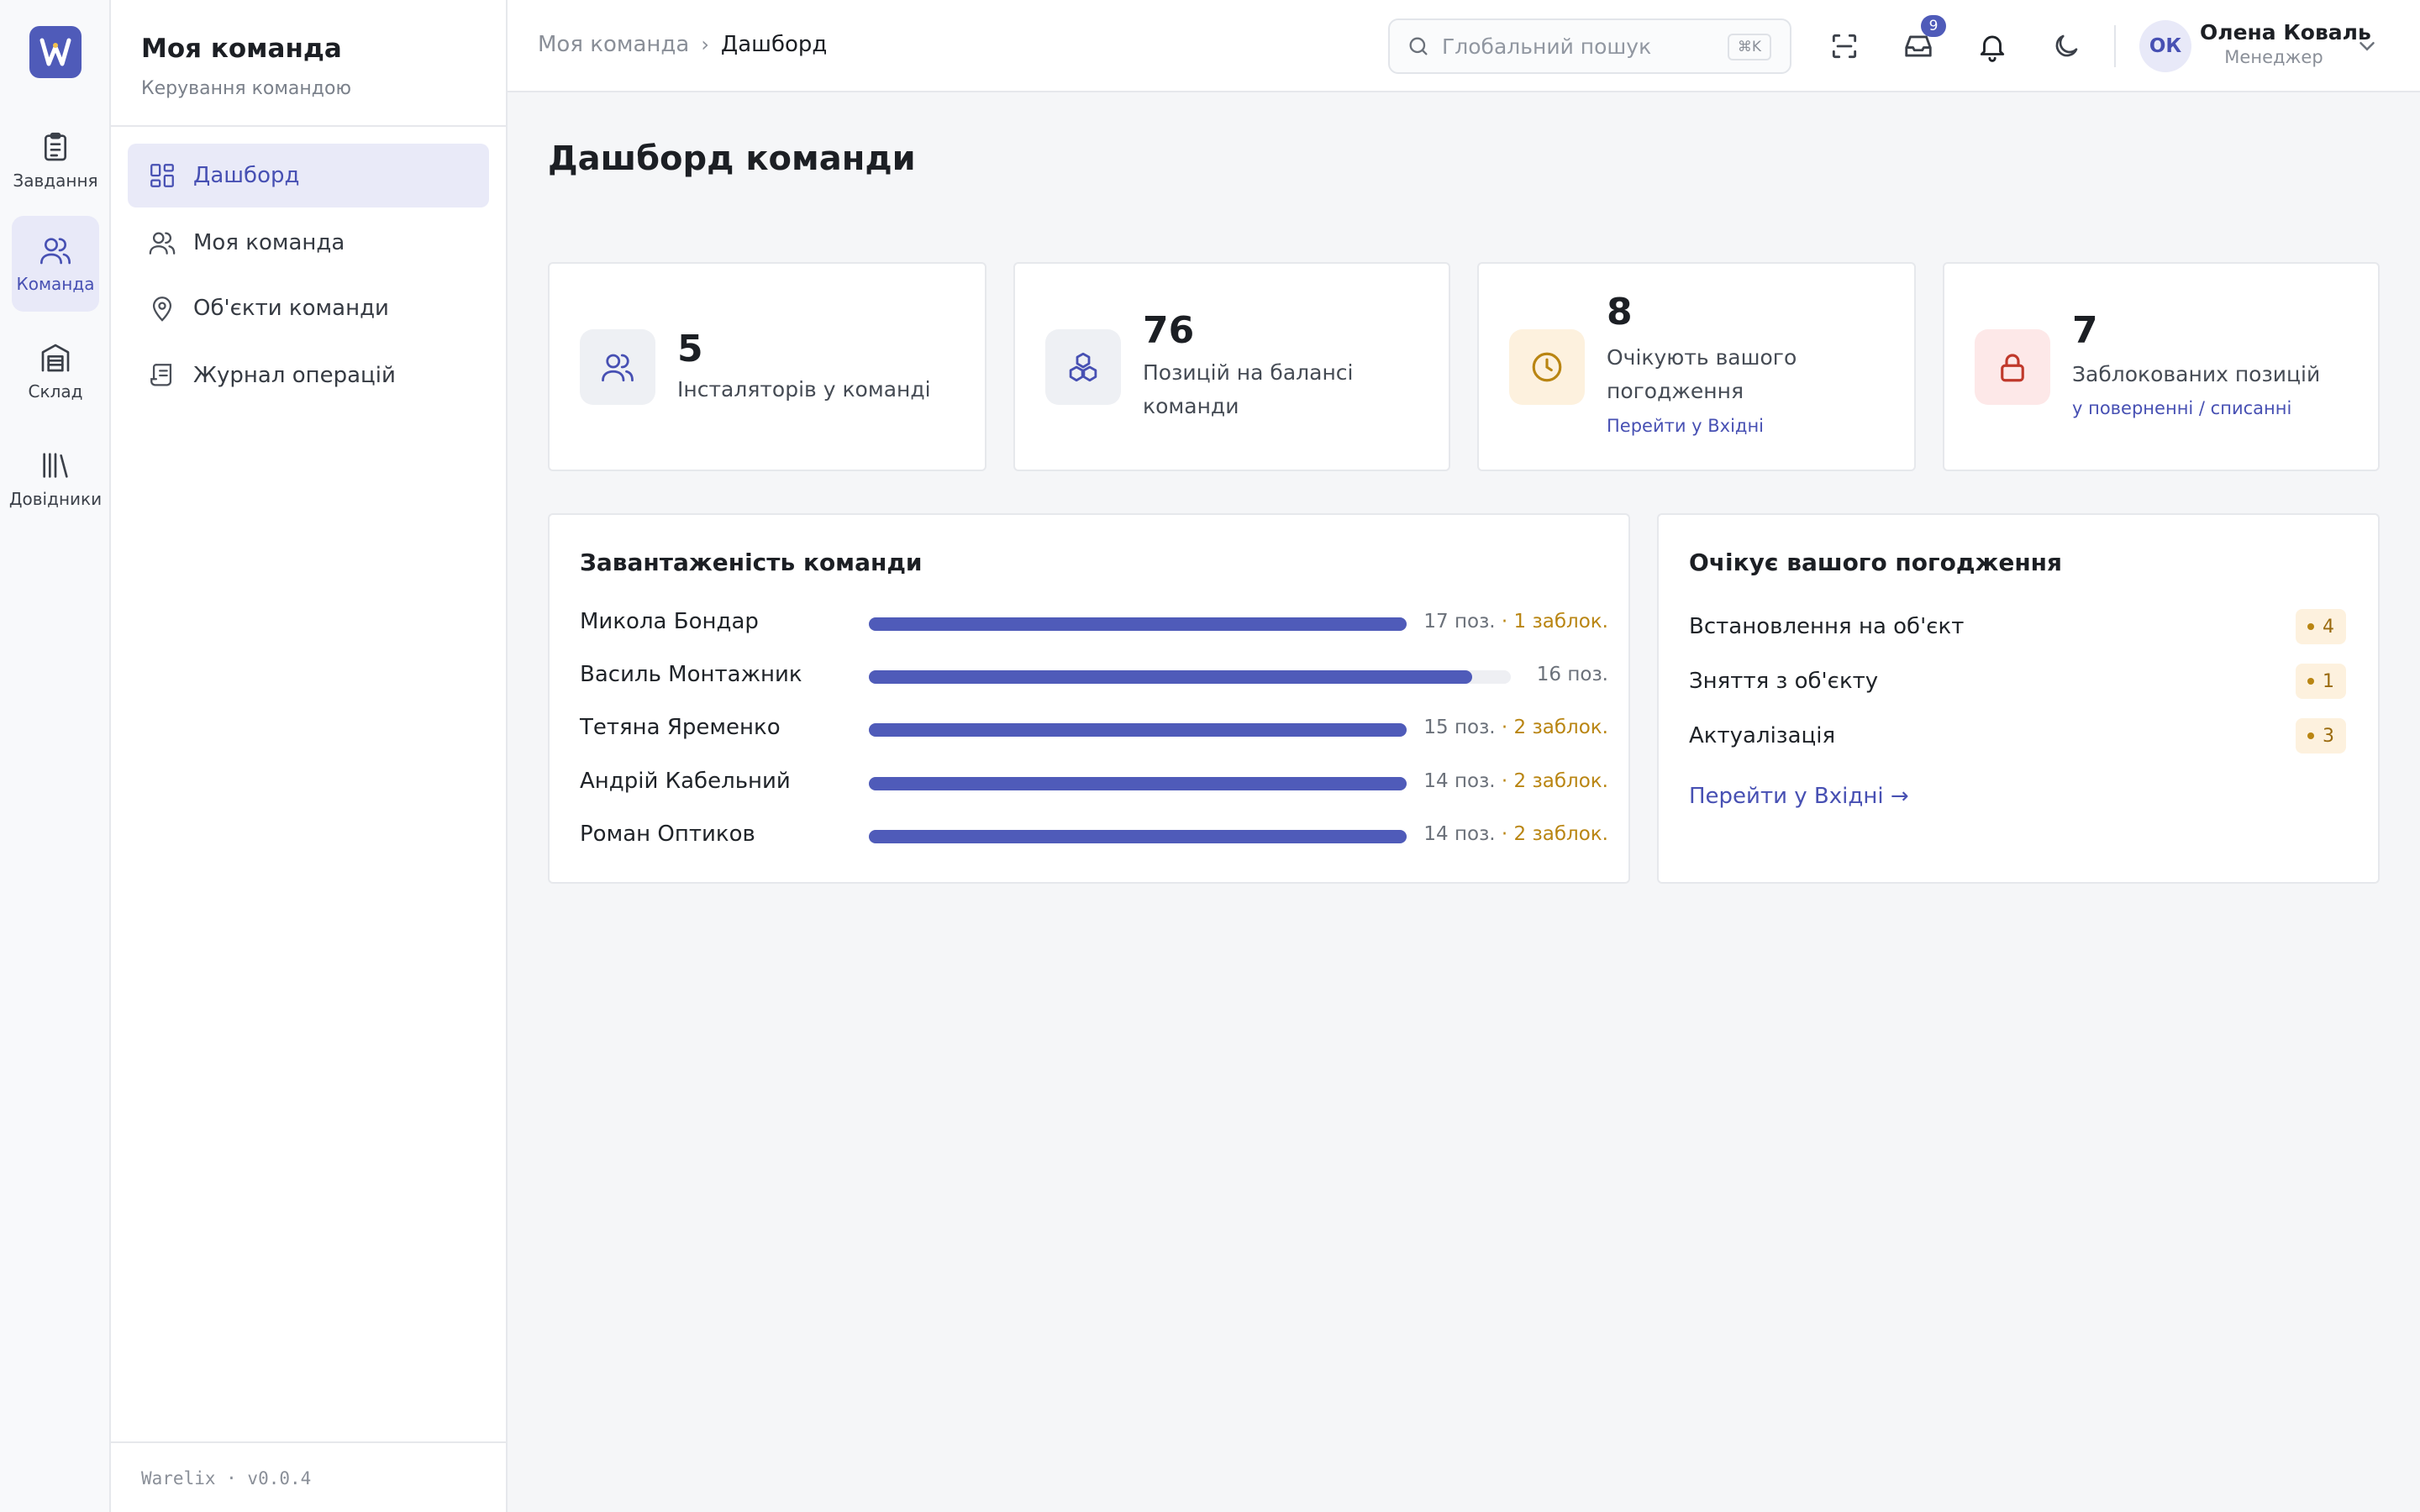  What do you see at coordinates (1459, 622) in the screenshot?
I see `positions-count: 17 поз.` at bounding box center [1459, 622].